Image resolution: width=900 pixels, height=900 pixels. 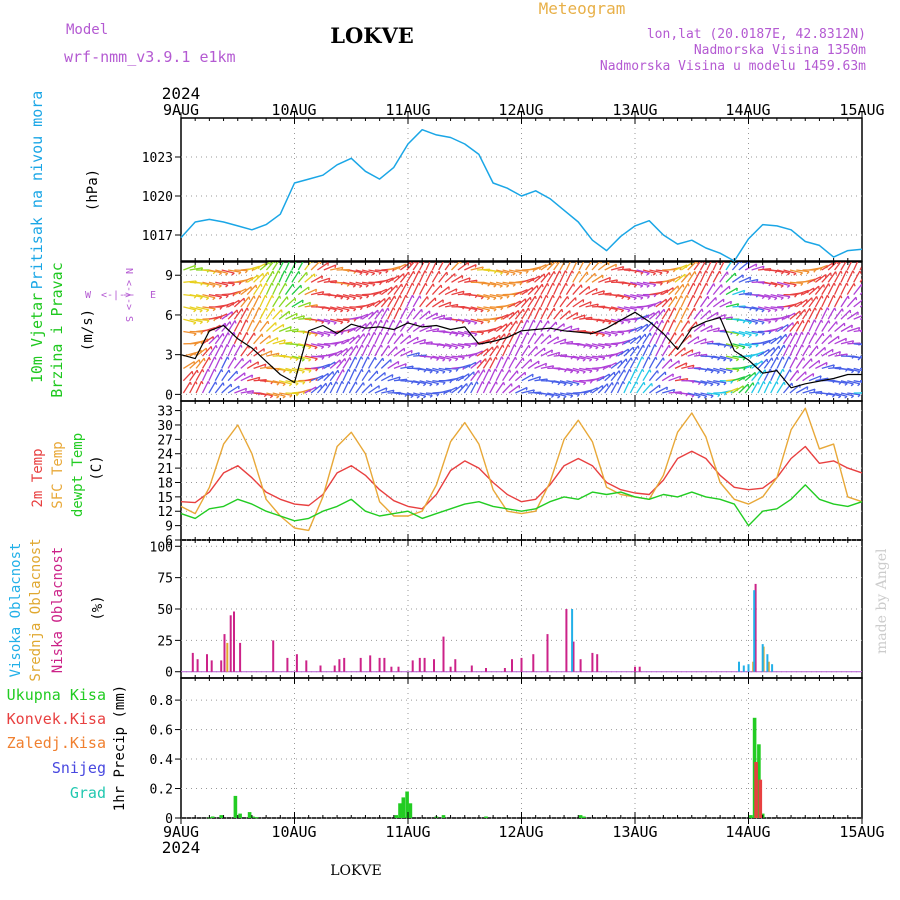 What do you see at coordinates (162, 760) in the screenshot?
I see `y-tick-label: 0.4` at bounding box center [162, 760].